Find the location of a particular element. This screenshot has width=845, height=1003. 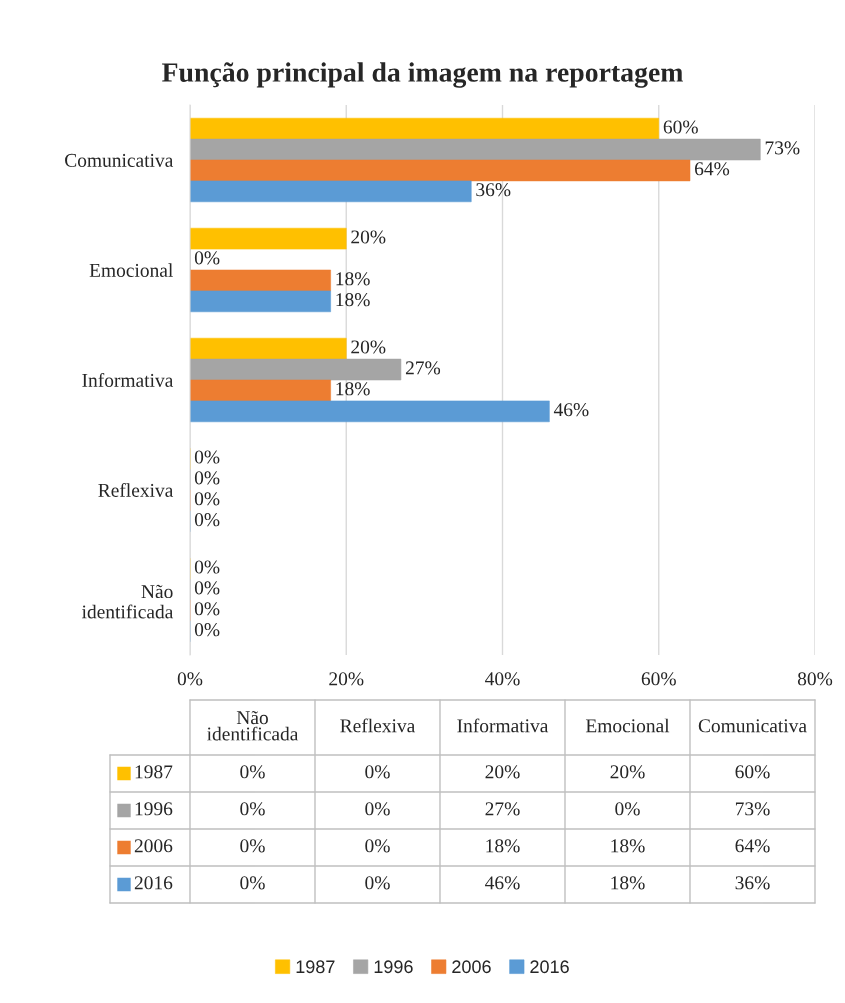

y-tick-label: Reflexiva is located at coordinates (136, 490).